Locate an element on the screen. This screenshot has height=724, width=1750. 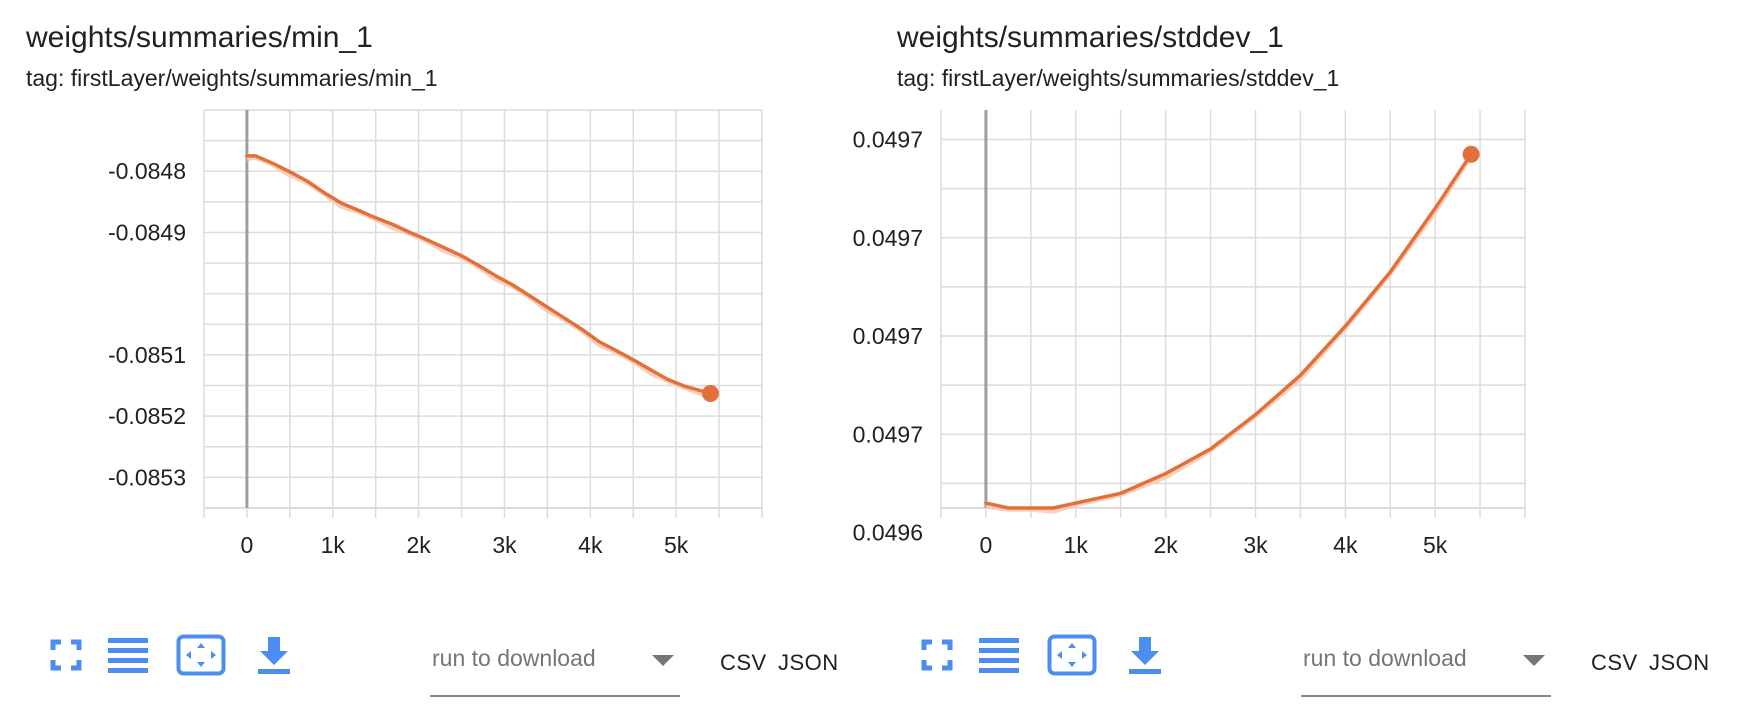
y-tick-label: 0.0496 is located at coordinates (888, 533).